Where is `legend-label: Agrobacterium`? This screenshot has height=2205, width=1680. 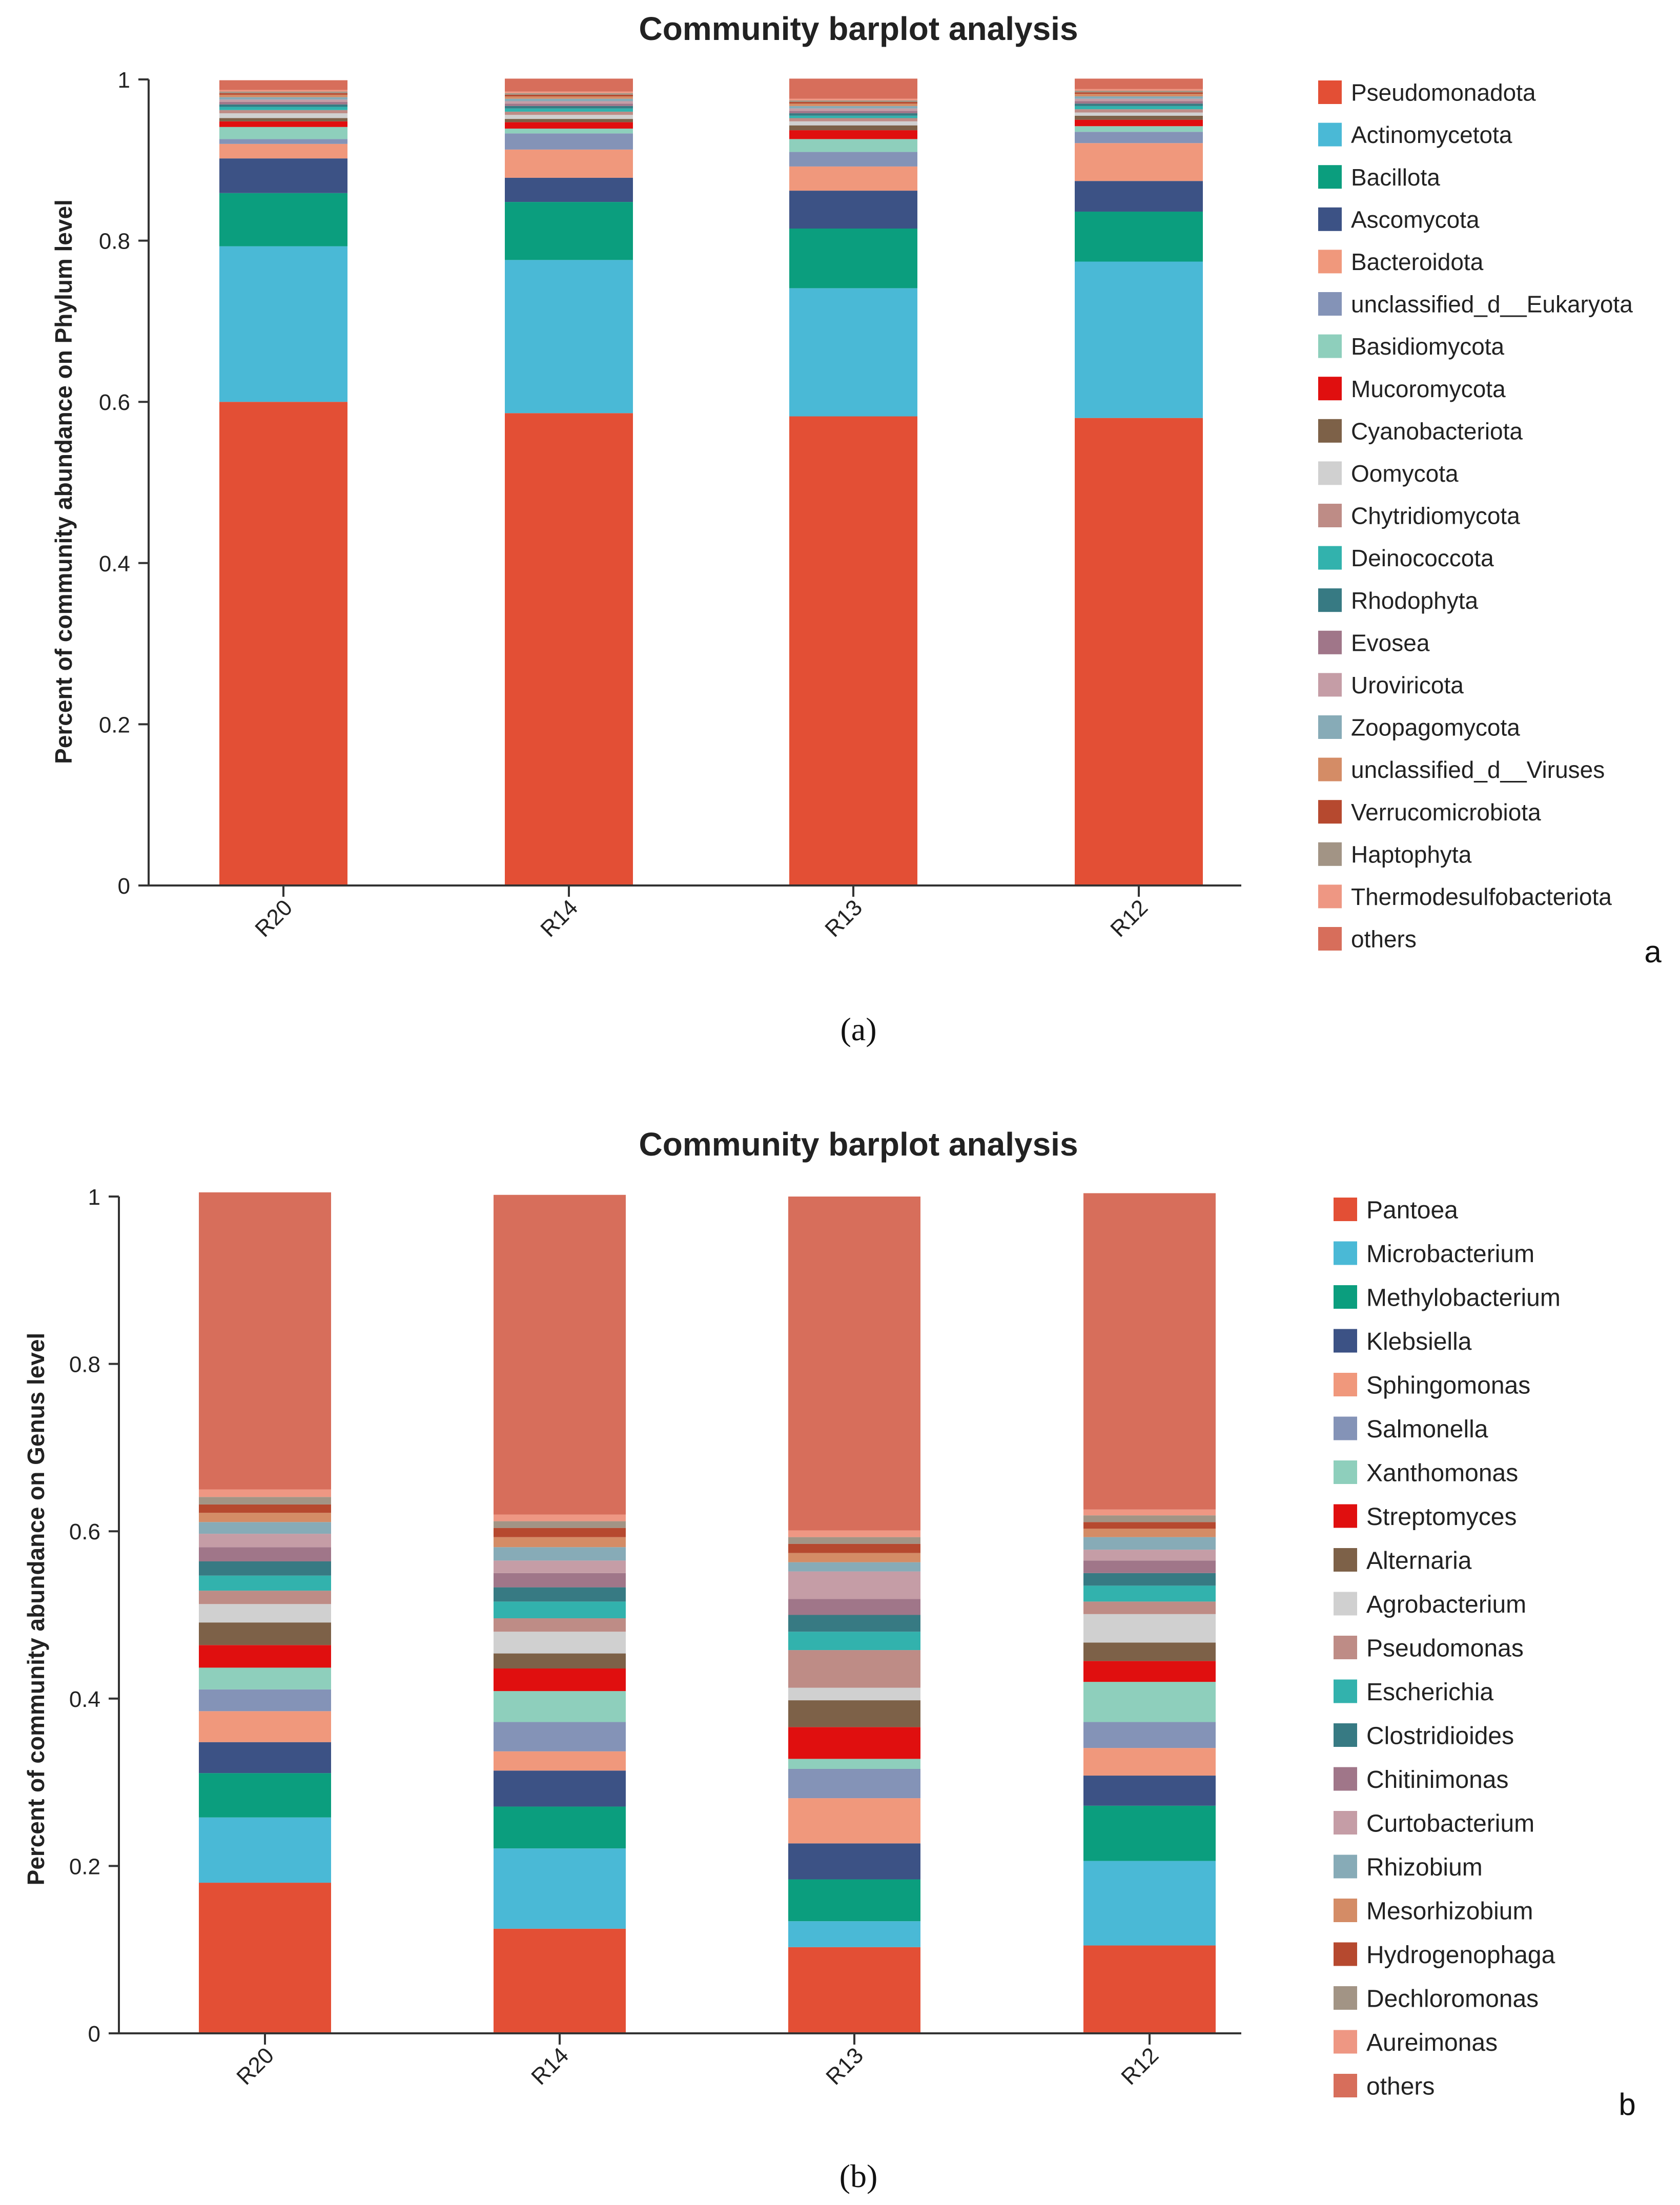 legend-label: Agrobacterium is located at coordinates (1446, 1604).